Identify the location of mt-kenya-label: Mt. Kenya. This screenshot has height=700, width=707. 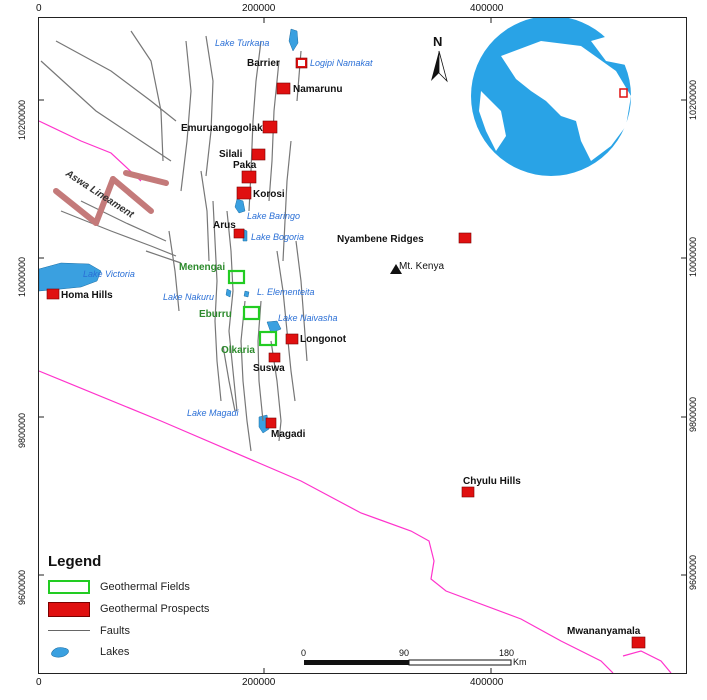
(421, 266).